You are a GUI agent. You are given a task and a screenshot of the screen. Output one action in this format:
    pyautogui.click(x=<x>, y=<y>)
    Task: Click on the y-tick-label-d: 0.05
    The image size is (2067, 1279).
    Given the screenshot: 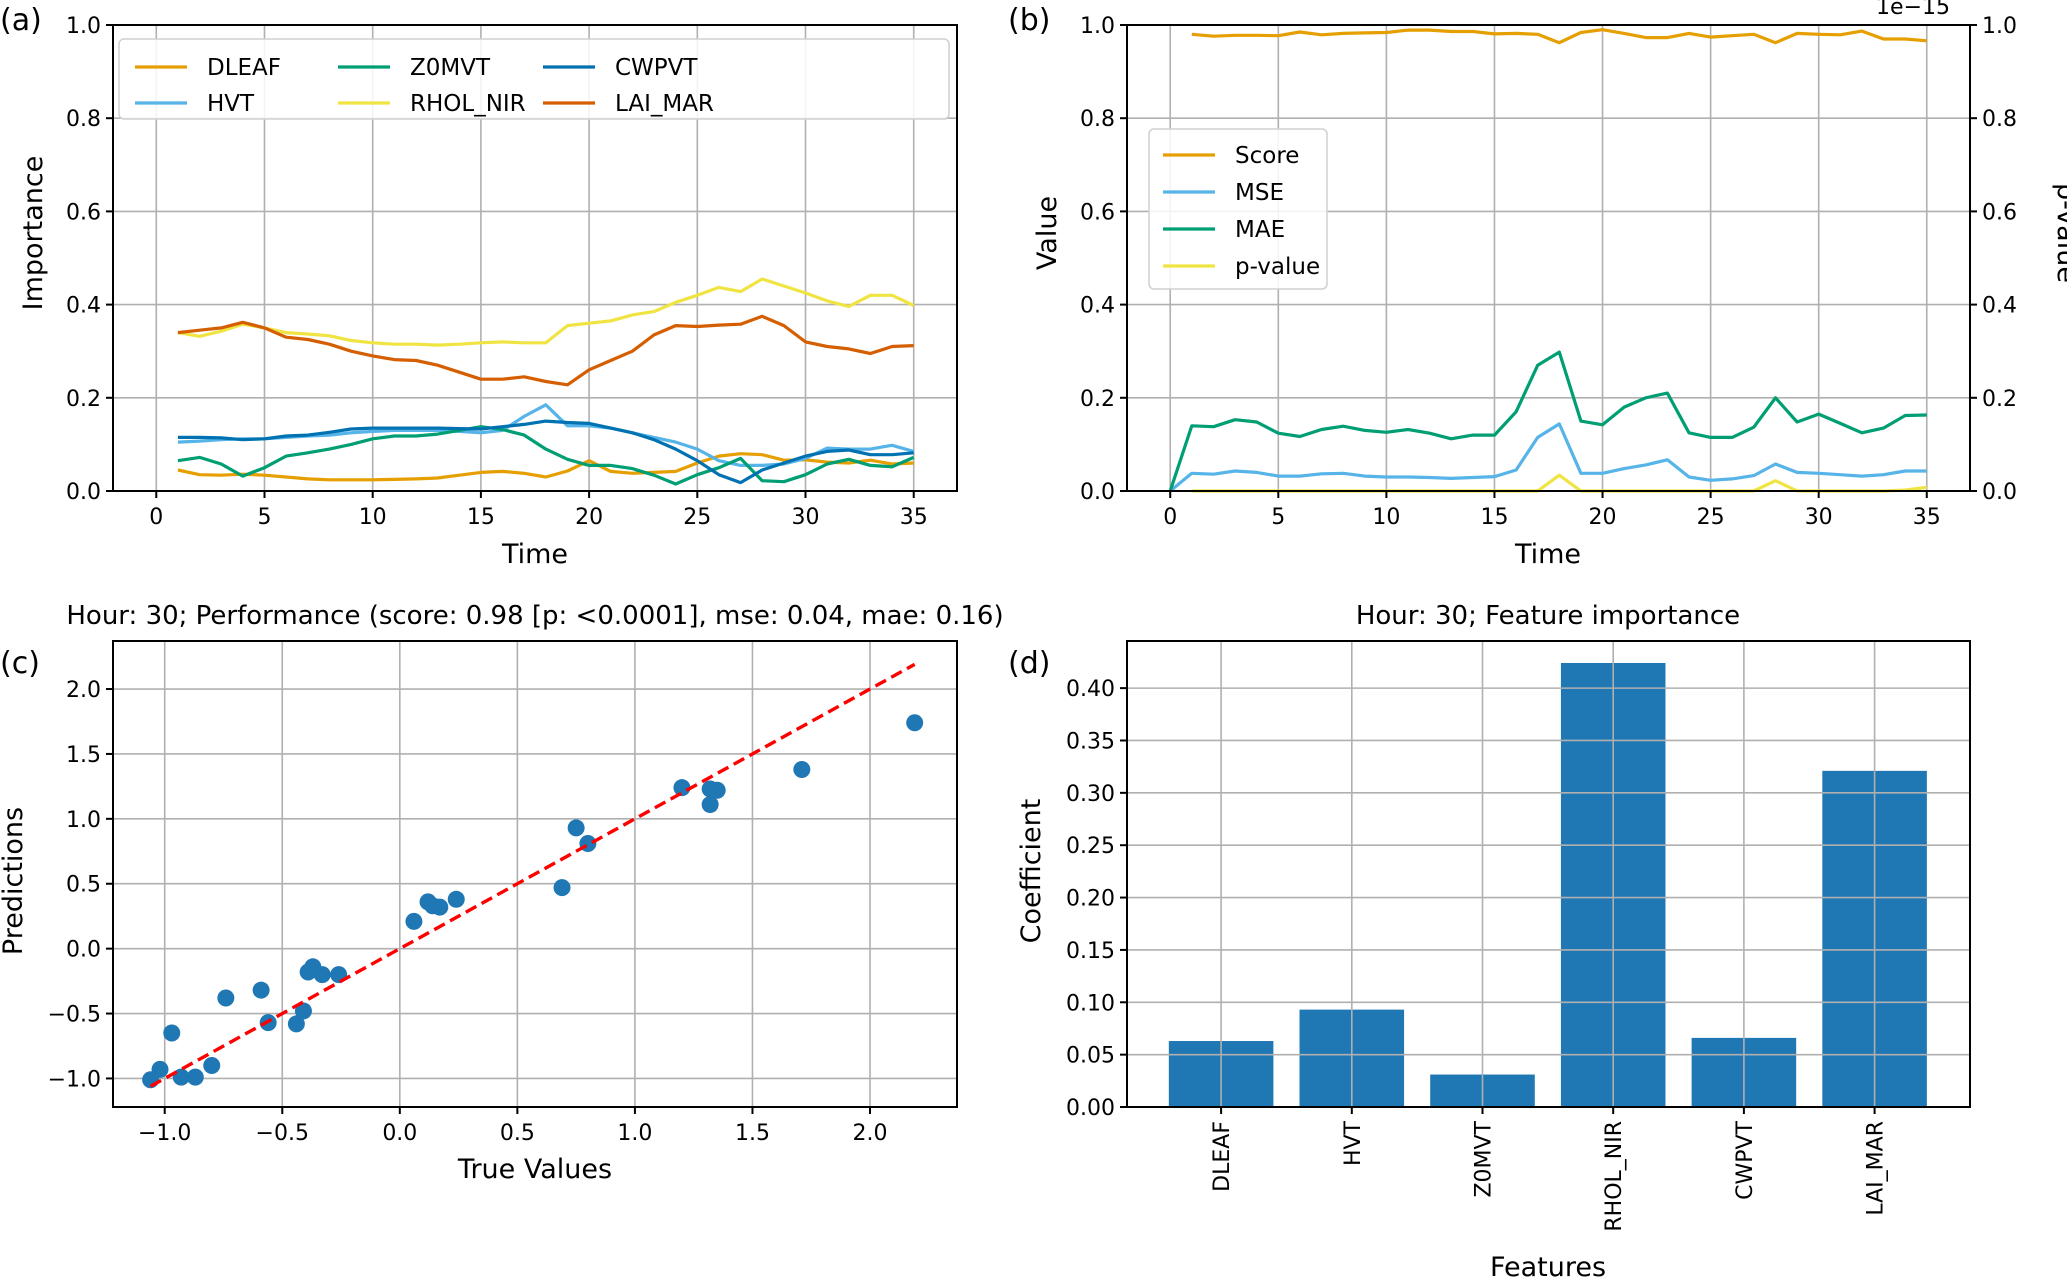 What is the action you would take?
    pyautogui.click(x=1090, y=1056)
    